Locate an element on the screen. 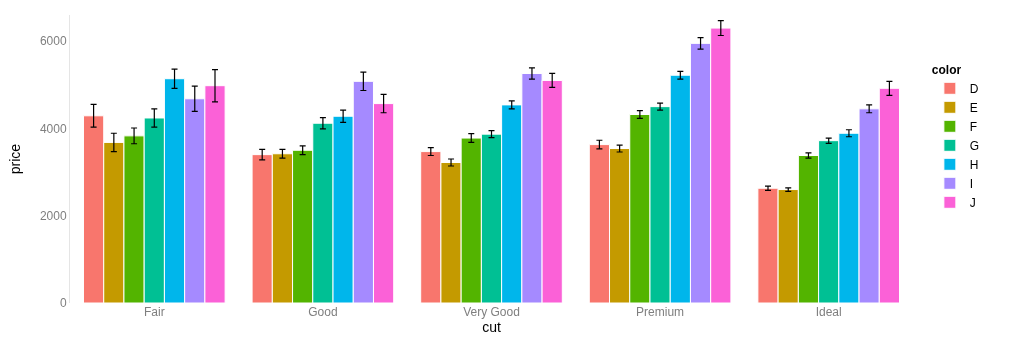 Image resolution: width=1013 pixels, height=343 pixels. x-tick-label: Very Good is located at coordinates (491, 312).